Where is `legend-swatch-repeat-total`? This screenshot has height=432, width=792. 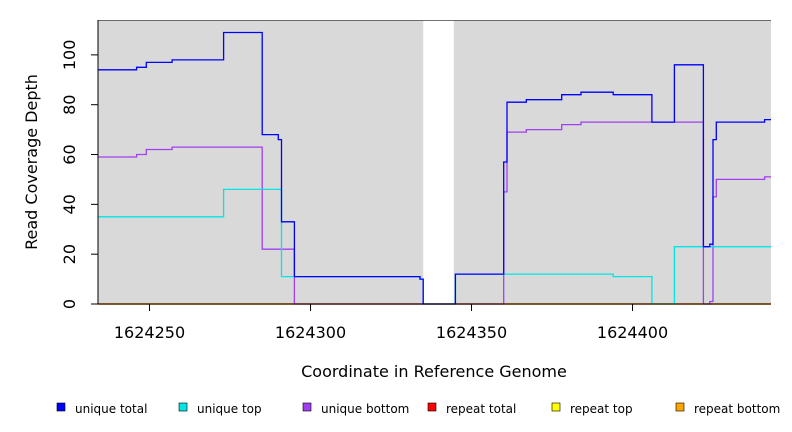
legend-swatch-repeat-total is located at coordinates (432, 407).